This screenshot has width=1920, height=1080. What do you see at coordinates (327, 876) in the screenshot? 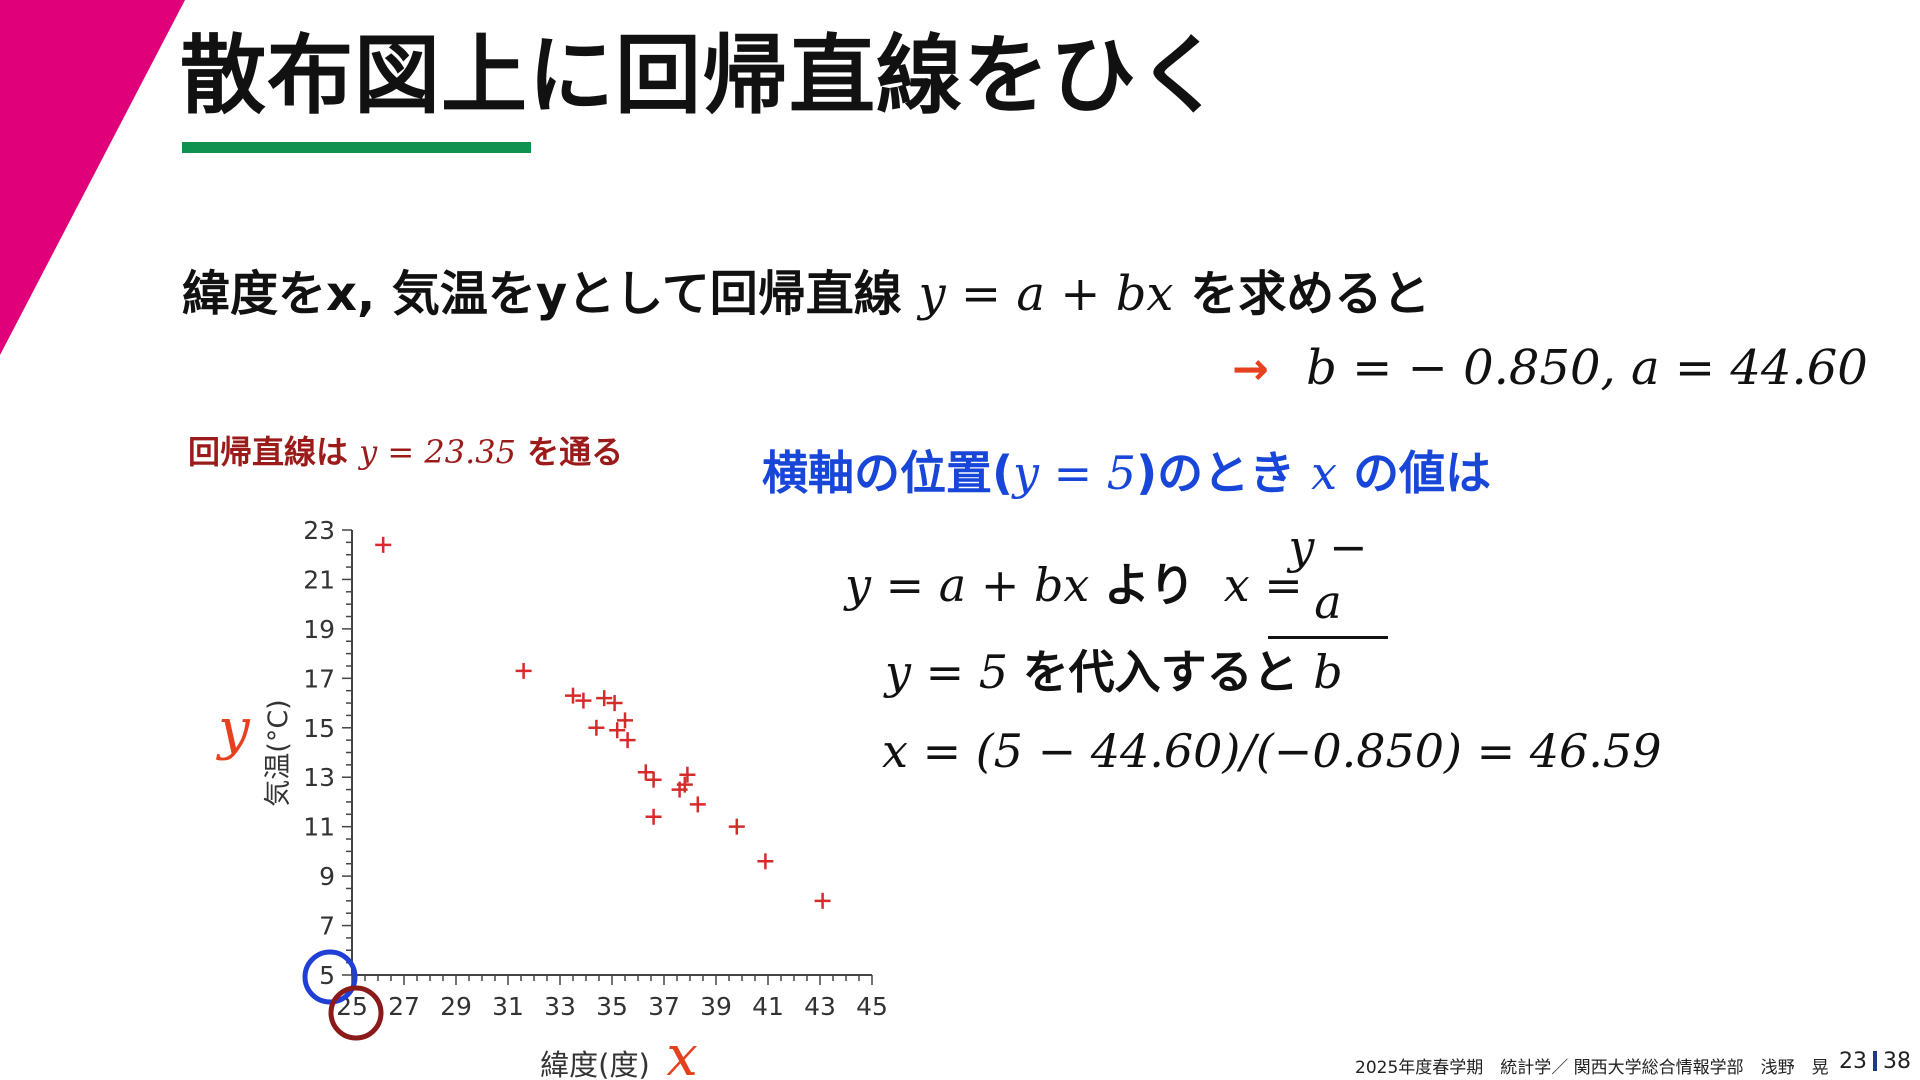
I see `y-tick-label: 9` at bounding box center [327, 876].